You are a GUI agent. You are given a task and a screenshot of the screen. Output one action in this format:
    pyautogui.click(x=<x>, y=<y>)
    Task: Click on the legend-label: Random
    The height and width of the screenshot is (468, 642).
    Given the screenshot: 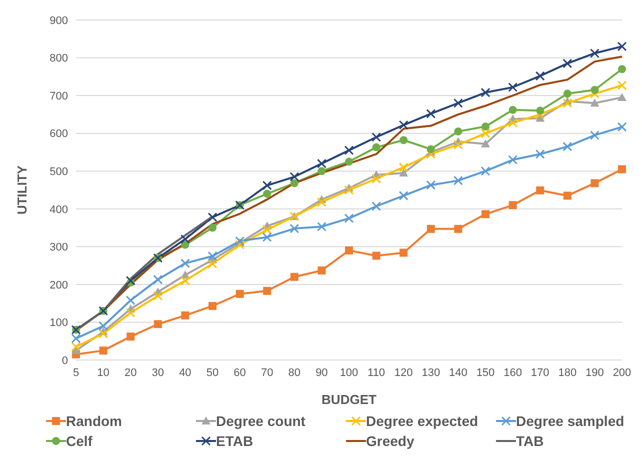 What is the action you would take?
    pyautogui.click(x=94, y=421)
    